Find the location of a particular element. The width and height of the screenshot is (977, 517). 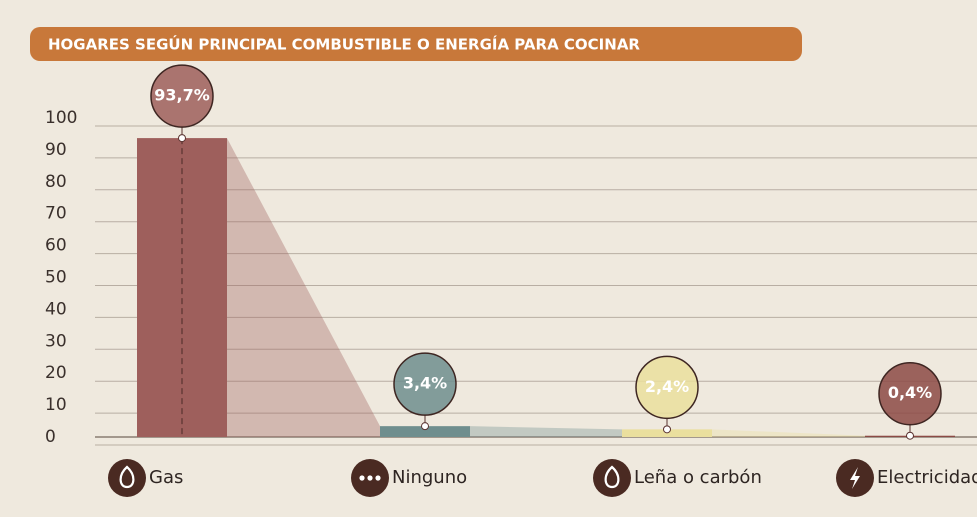

value-label: 0,4% is located at coordinates (910, 392).